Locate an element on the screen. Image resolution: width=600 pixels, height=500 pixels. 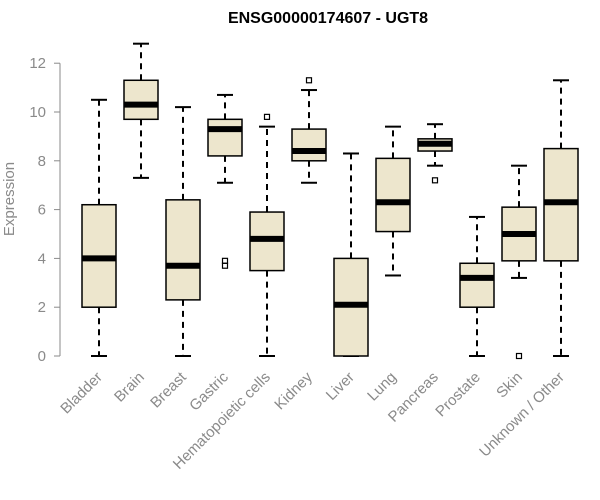
y-tick-label: 0 is located at coordinates (42, 356).